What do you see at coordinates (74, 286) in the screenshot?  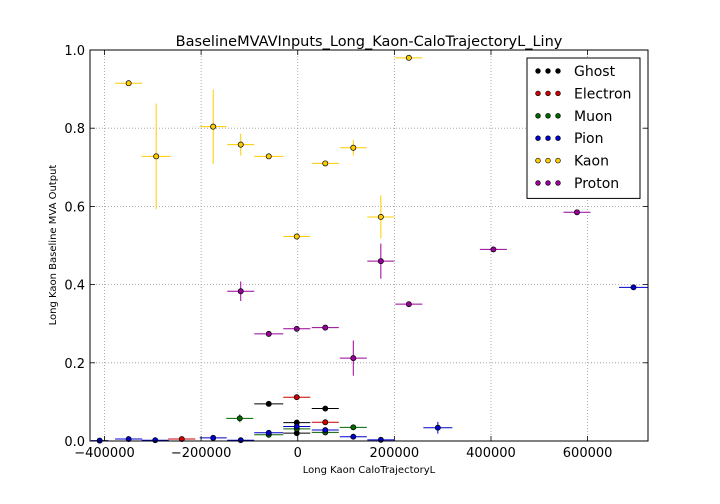 I see `y-tick-label: 0.4` at bounding box center [74, 286].